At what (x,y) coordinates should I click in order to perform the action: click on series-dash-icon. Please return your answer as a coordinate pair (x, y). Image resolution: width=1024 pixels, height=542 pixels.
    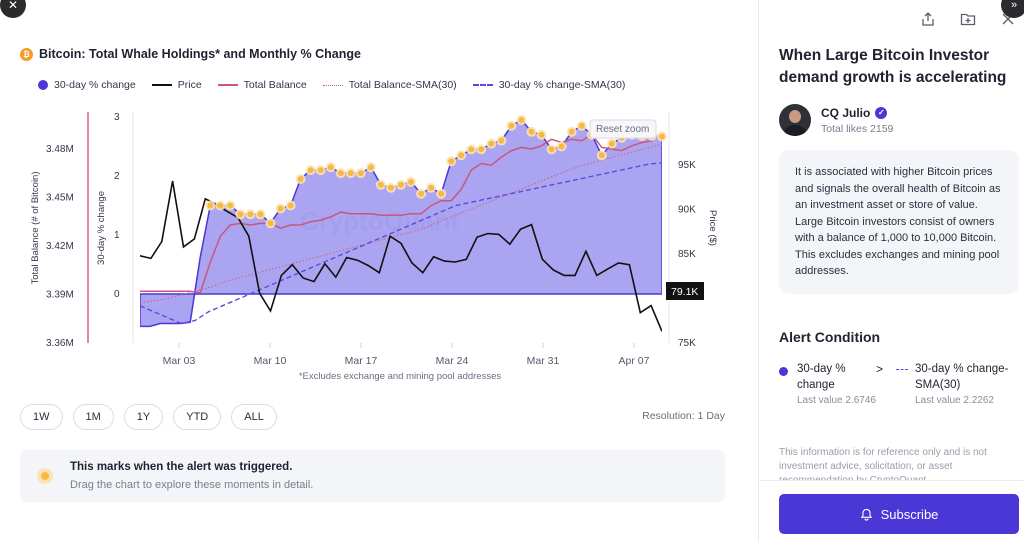
    Looking at the image, I should click on (902, 369).